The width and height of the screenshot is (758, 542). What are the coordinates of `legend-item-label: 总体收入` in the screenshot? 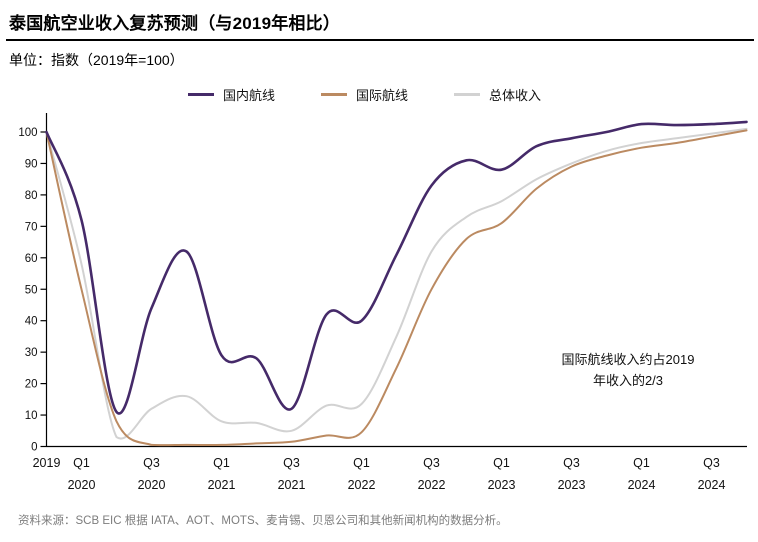 It's located at (515, 95).